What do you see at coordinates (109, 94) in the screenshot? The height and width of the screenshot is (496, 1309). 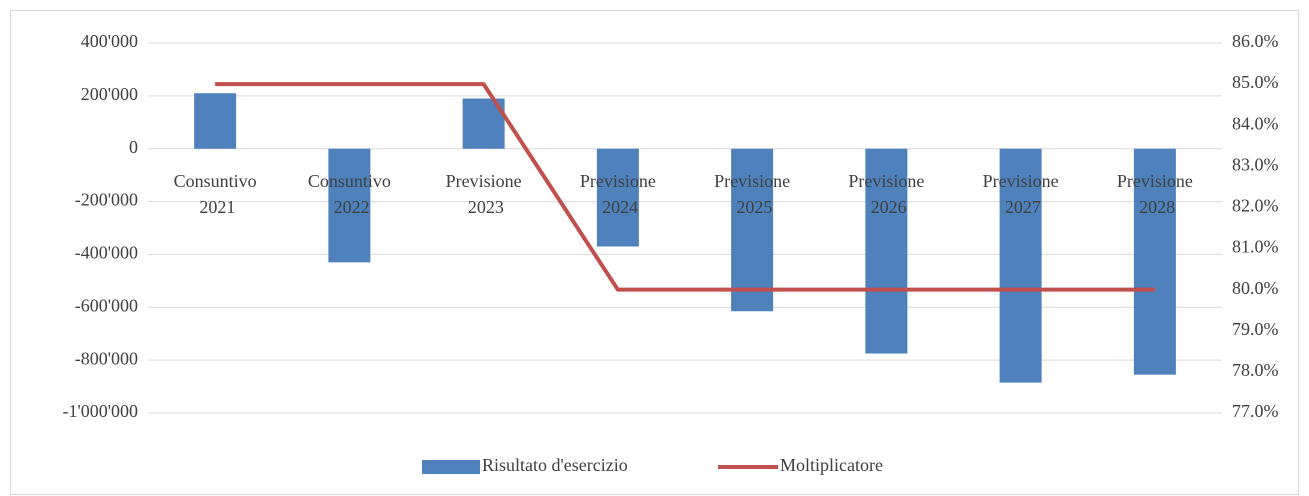 I see `y-tick-label: 200'000` at bounding box center [109, 94].